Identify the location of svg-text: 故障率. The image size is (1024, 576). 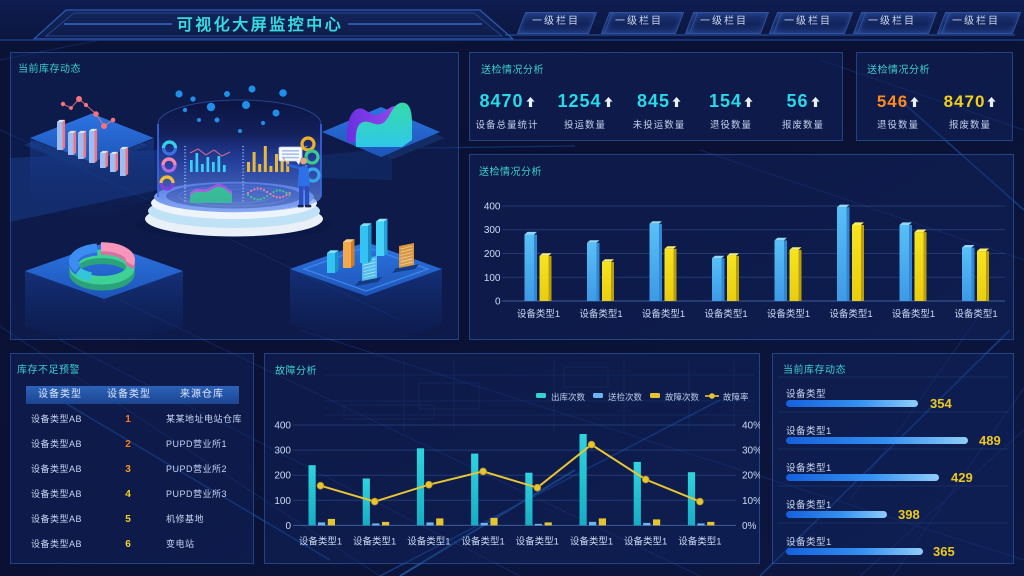
(736, 397).